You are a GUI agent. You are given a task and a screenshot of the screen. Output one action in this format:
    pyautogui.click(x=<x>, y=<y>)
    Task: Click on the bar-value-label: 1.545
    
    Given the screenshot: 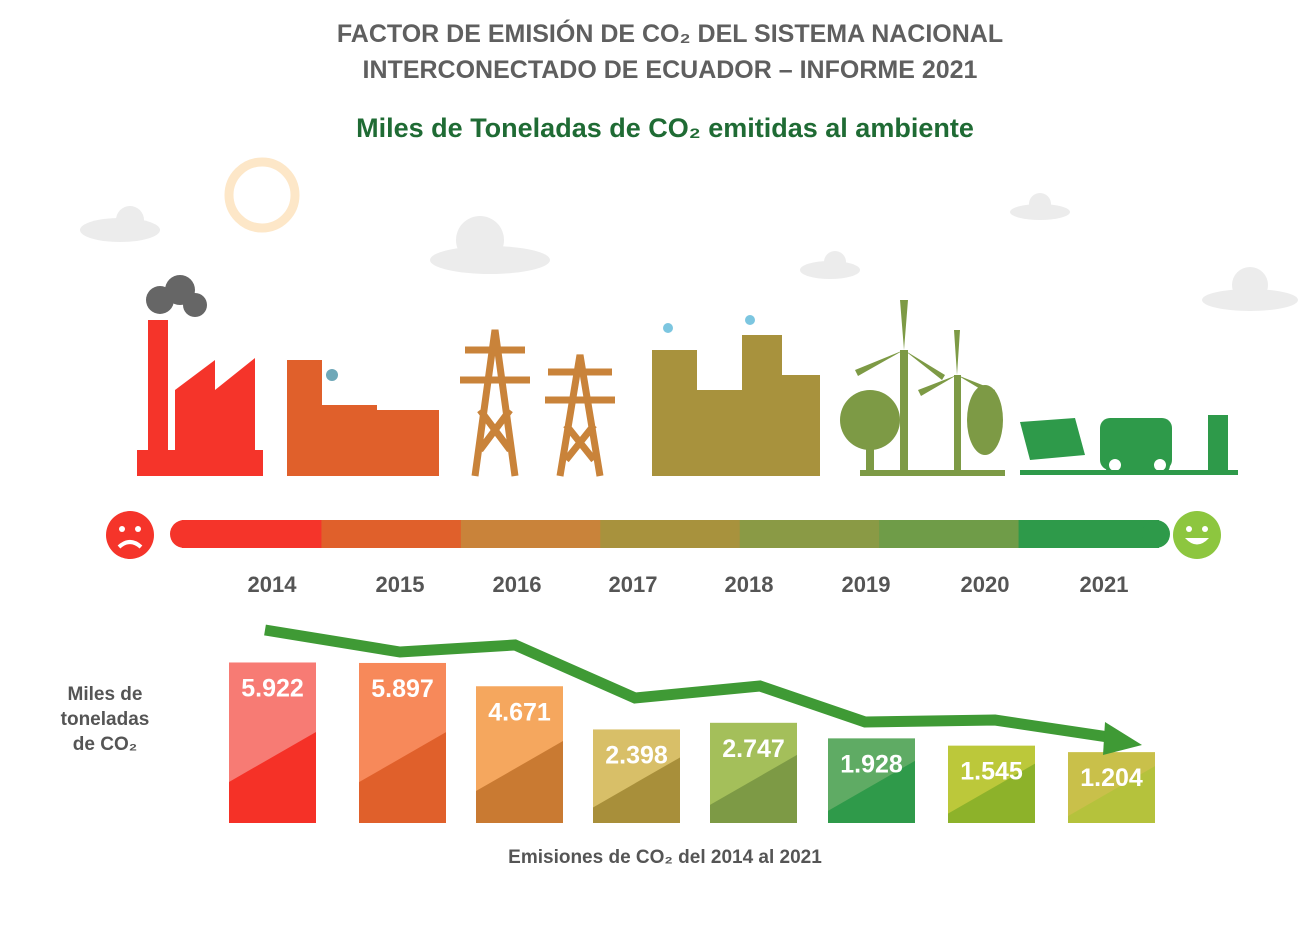 What is the action you would take?
    pyautogui.click(x=991, y=772)
    